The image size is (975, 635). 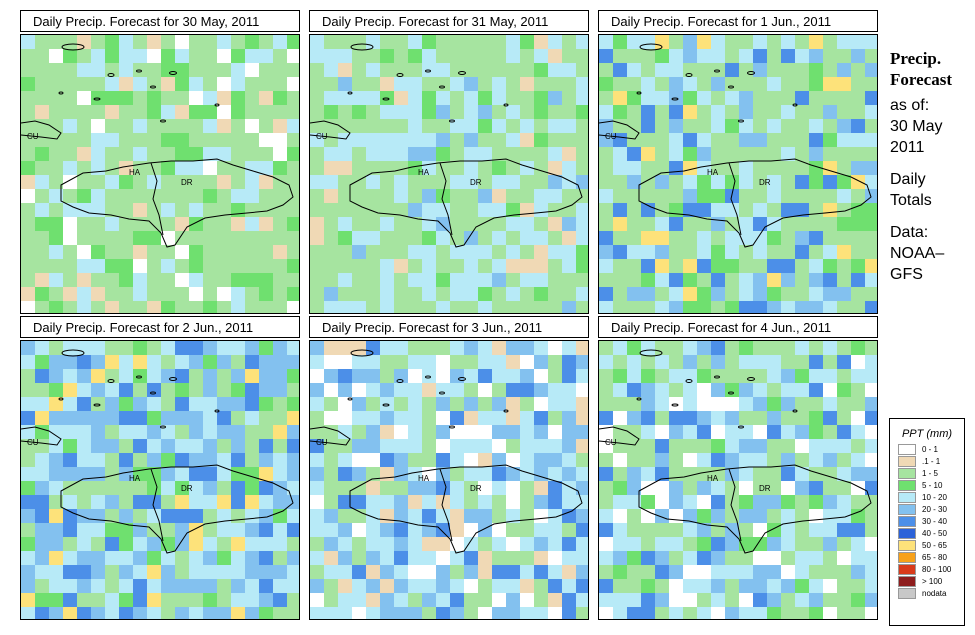 I want to click on legend-label: 1 - 5, so click(x=930, y=473).